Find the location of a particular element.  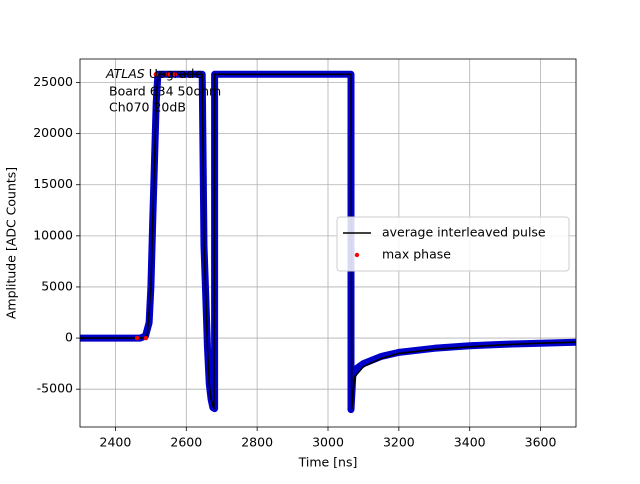

x-tick-label: 2600 is located at coordinates (186, 442).